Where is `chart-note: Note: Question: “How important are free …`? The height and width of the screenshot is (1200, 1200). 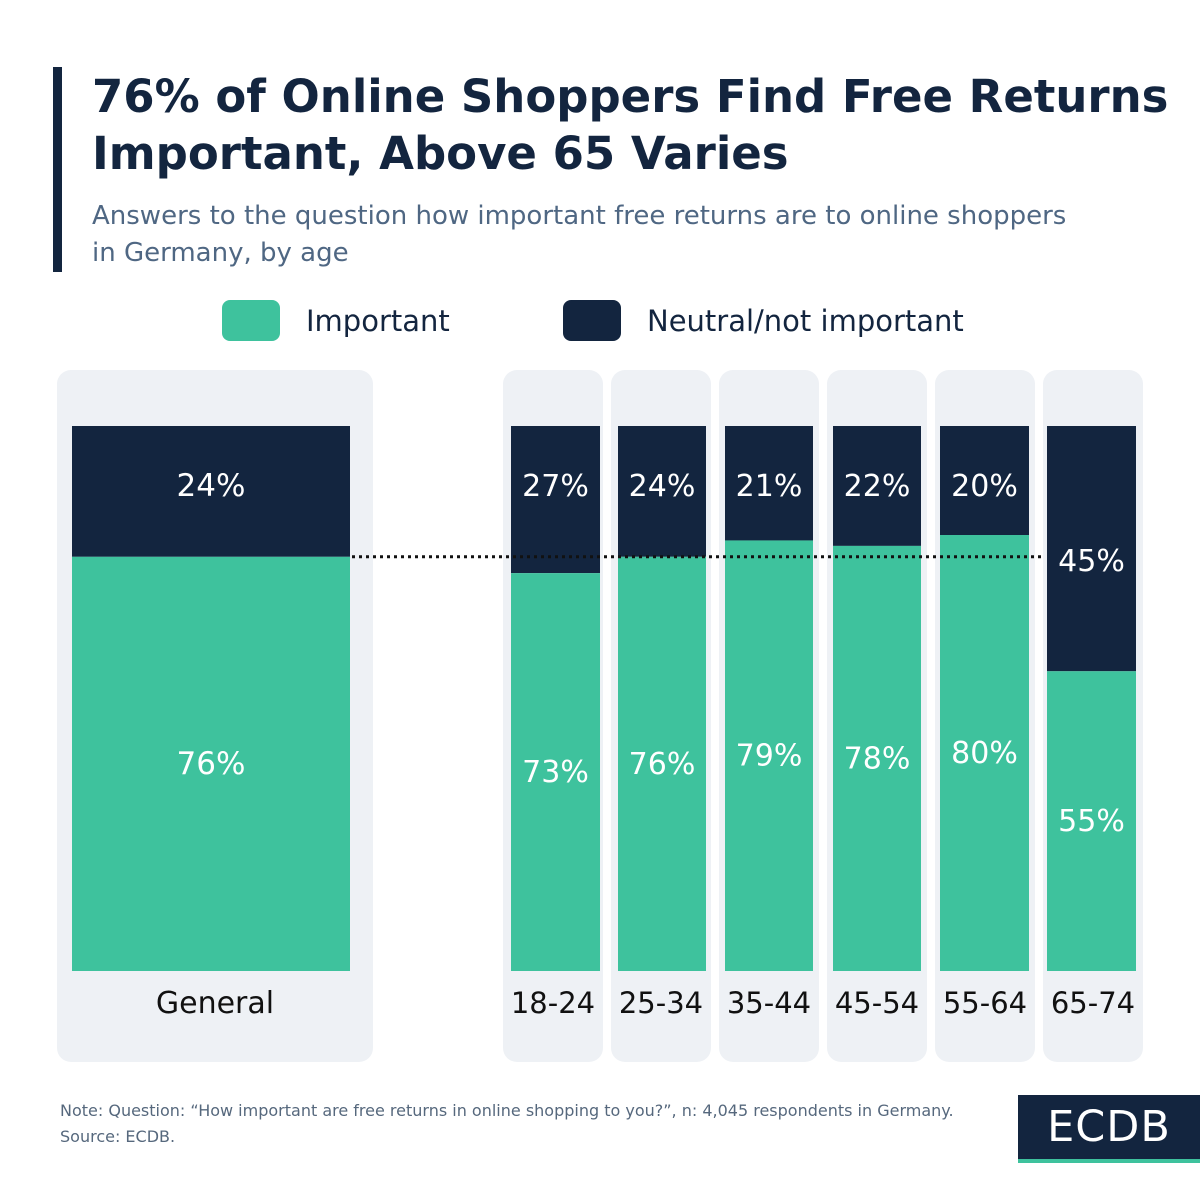
chart-note: Note: Question: “How important are free … is located at coordinates (510, 1124).